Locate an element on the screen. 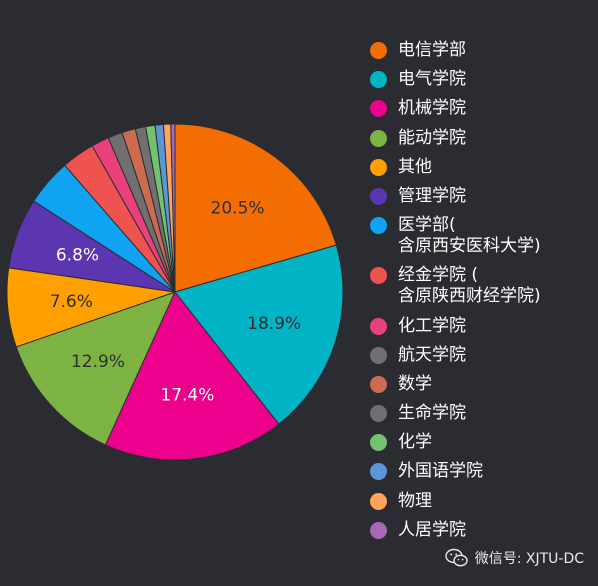  legend-item: 化工学院 is located at coordinates (482, 326).